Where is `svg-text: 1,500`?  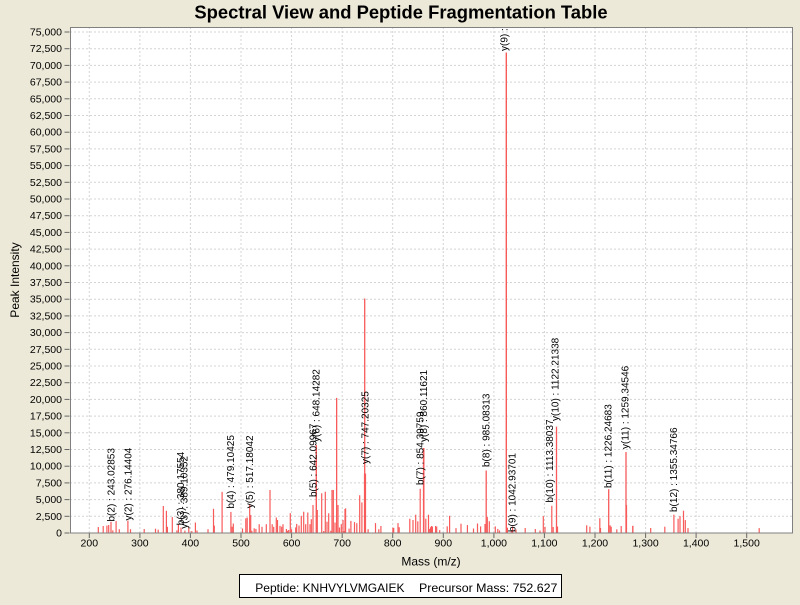
svg-text: 1,500 is located at coordinates (747, 544).